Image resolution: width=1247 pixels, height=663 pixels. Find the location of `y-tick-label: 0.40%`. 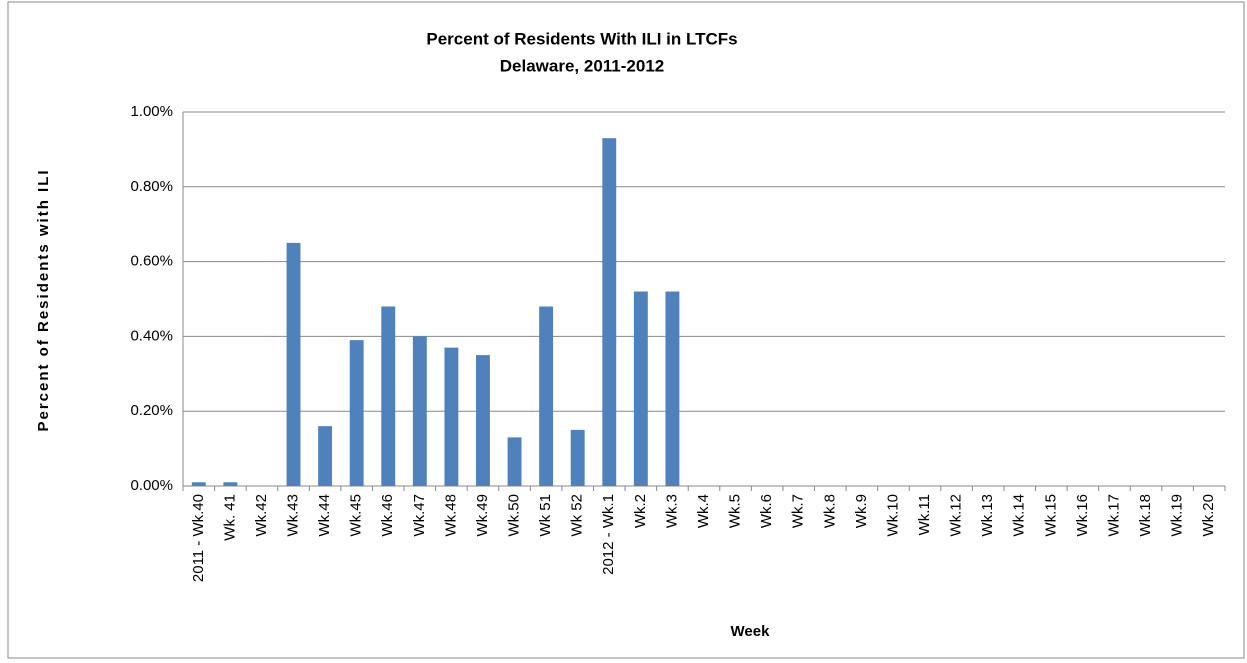

y-tick-label: 0.40% is located at coordinates (151, 335).